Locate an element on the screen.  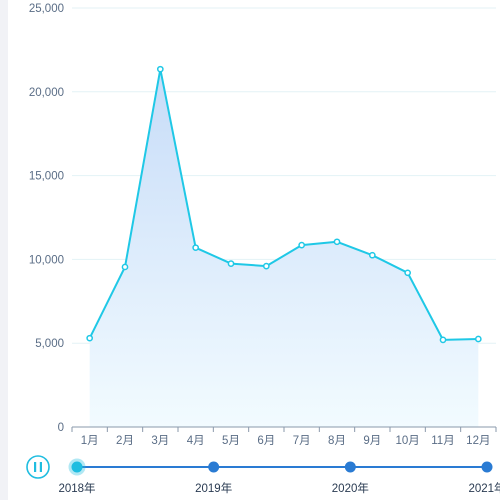
play-button-ring is located at coordinates (38, 467).